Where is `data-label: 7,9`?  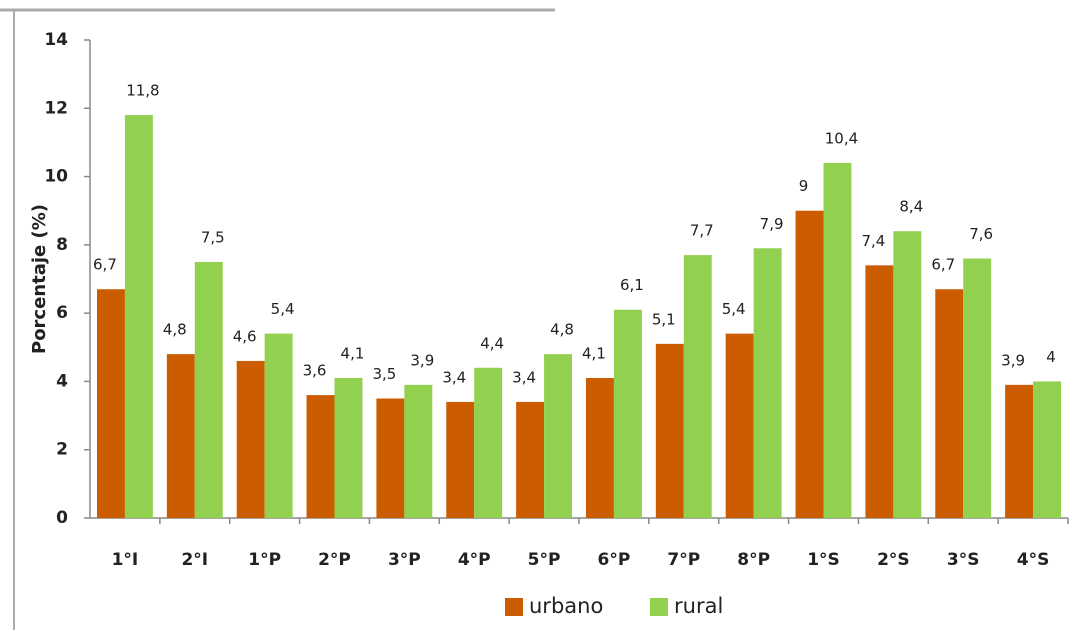
data-label: 7,9 is located at coordinates (772, 224).